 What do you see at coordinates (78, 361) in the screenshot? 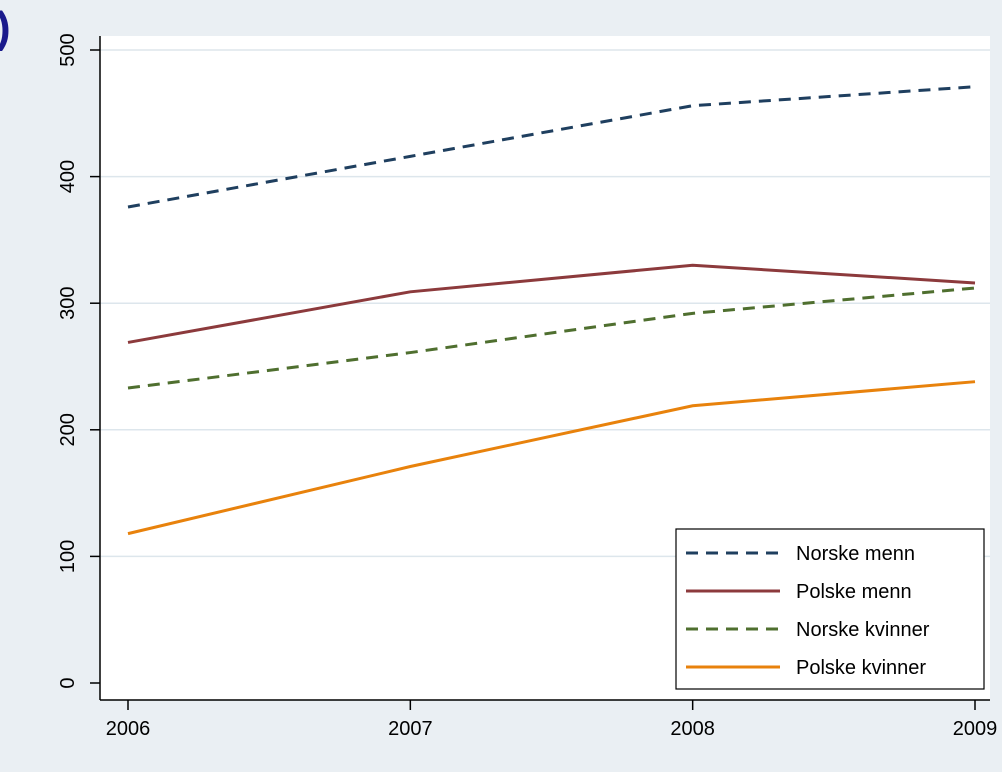
I see `y-axis-ticks: 0 100 200 300 400 500` at bounding box center [78, 361].